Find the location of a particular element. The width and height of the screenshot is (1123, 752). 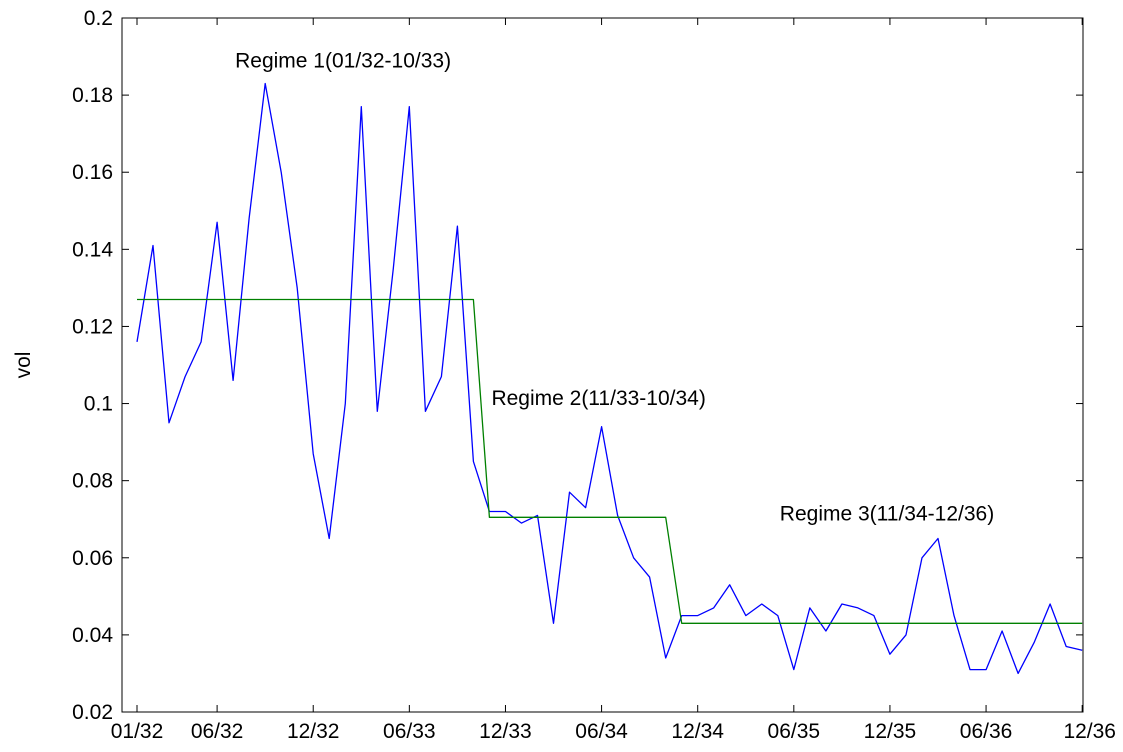

x-tick-label: 06/35 is located at coordinates (794, 731).